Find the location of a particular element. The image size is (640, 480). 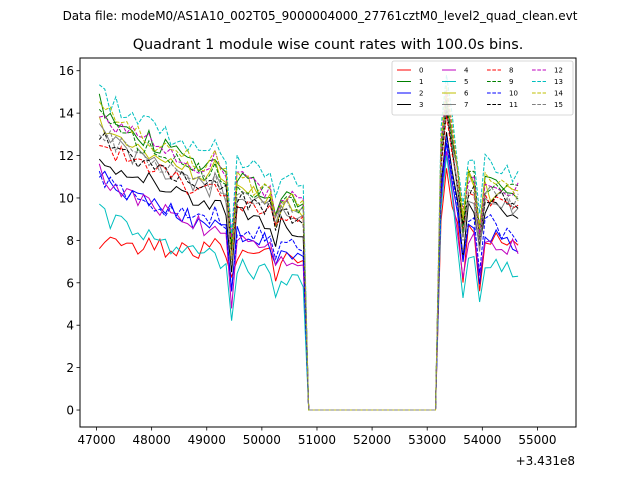

legend-label: 7 is located at coordinates (466, 105).